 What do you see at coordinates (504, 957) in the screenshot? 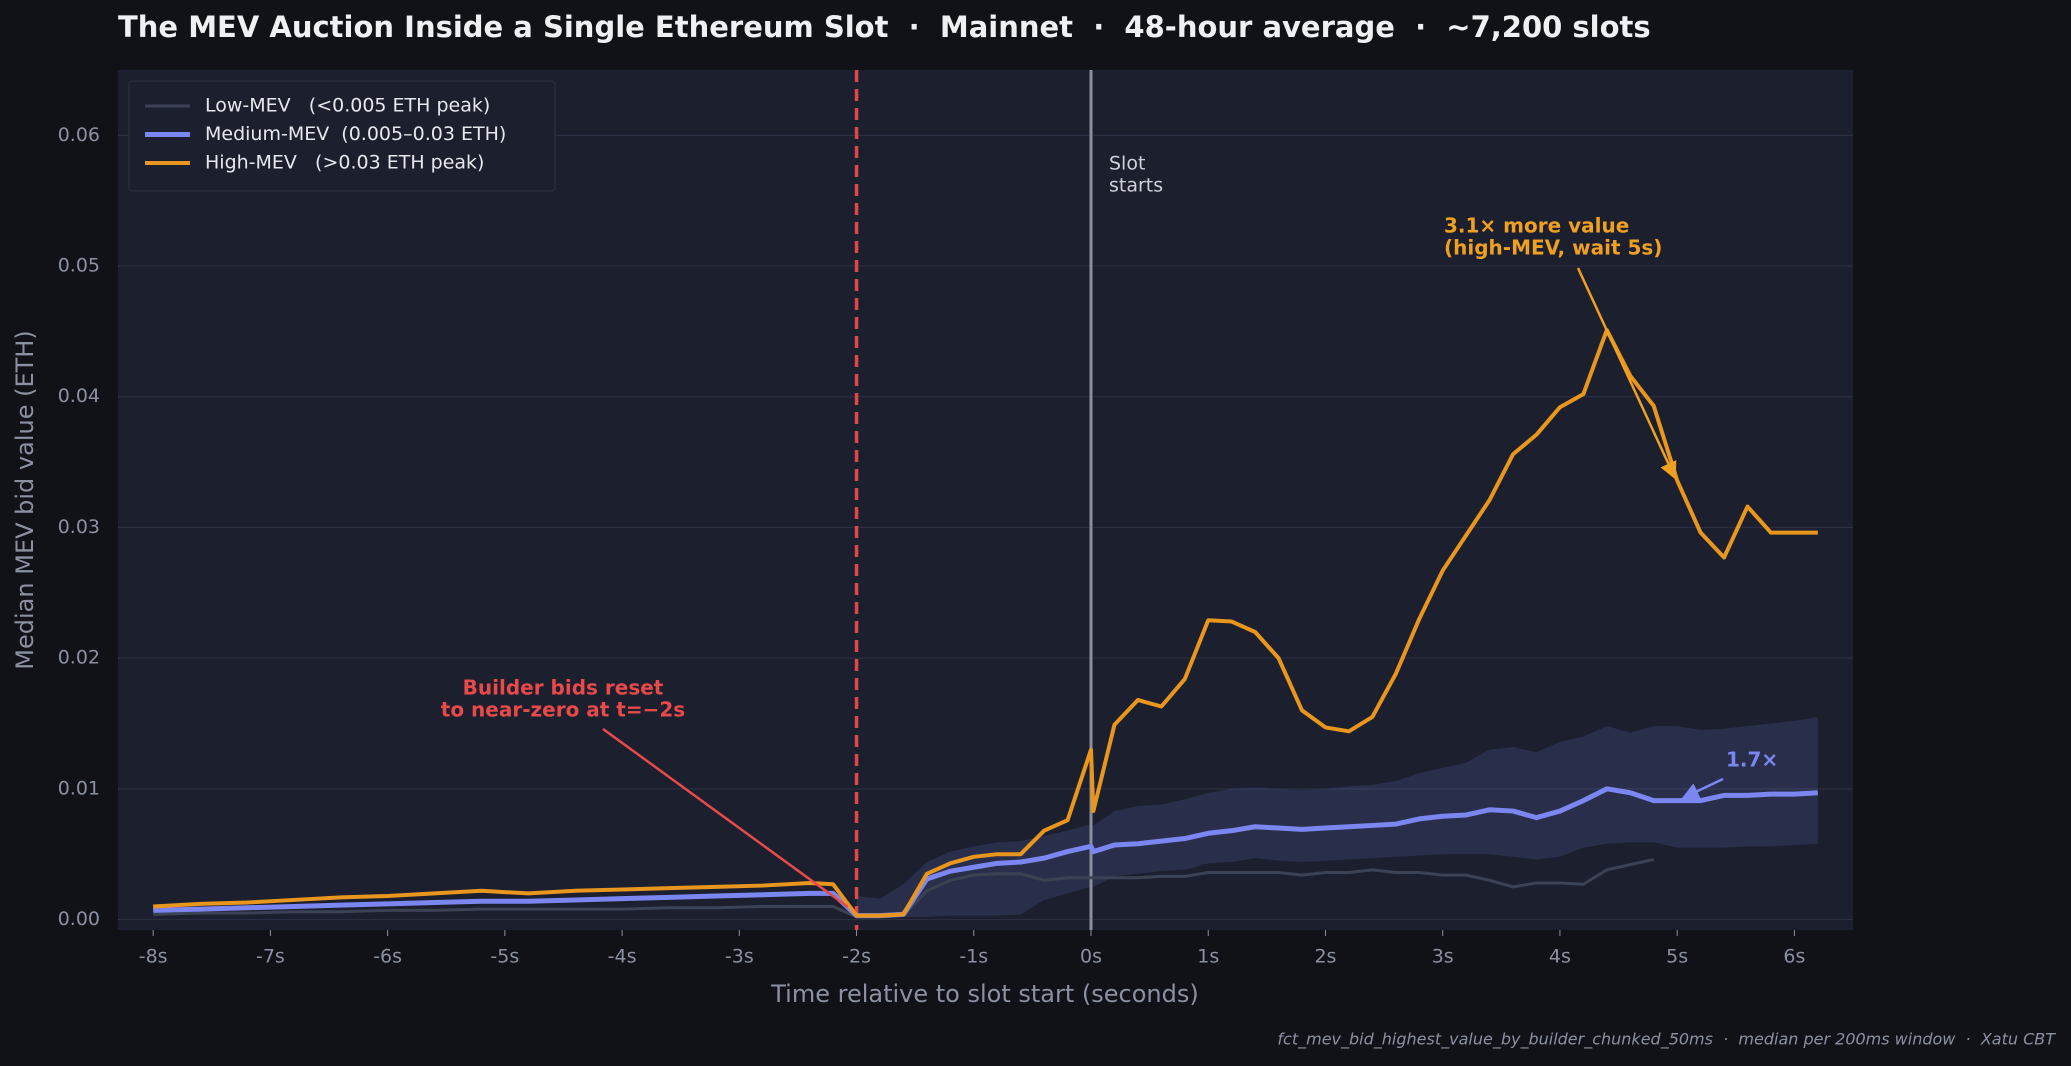
I see `x-tick-label: -5s` at bounding box center [504, 957].